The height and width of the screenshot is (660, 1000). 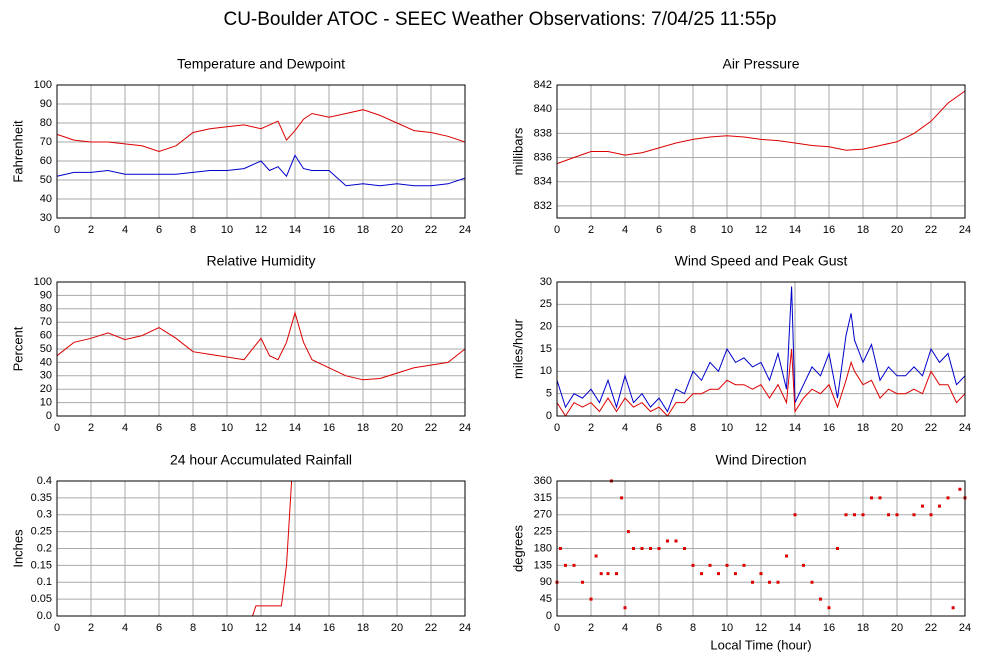 What do you see at coordinates (17, 348) in the screenshot?
I see `y-axis-label: Percent` at bounding box center [17, 348].